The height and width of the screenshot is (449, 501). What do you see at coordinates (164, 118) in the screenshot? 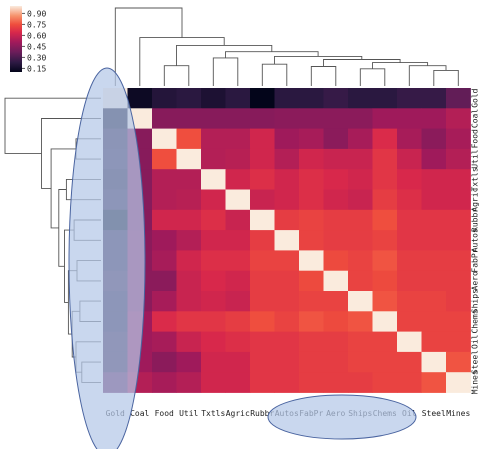
I see `heatmap-cell-Coal-Food` at bounding box center [164, 118].